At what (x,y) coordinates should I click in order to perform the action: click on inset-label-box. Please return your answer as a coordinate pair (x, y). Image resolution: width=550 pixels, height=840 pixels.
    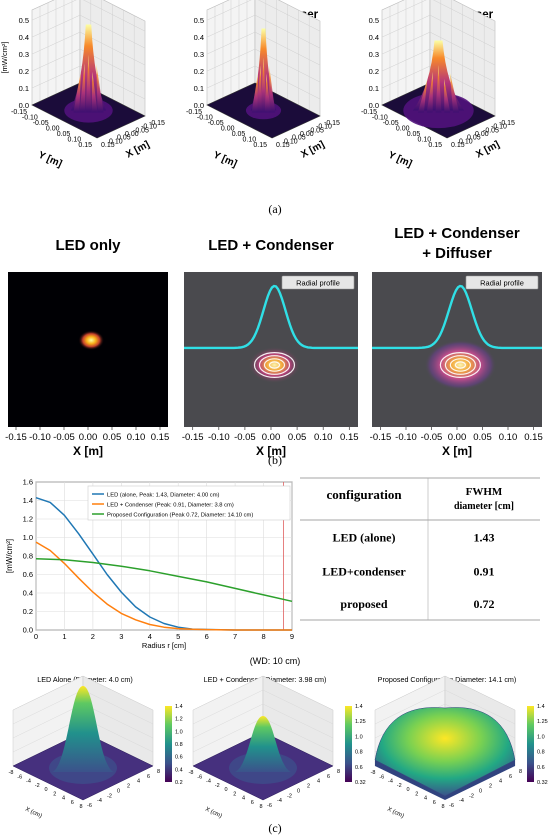
    Looking at the image, I should click on (502, 282).